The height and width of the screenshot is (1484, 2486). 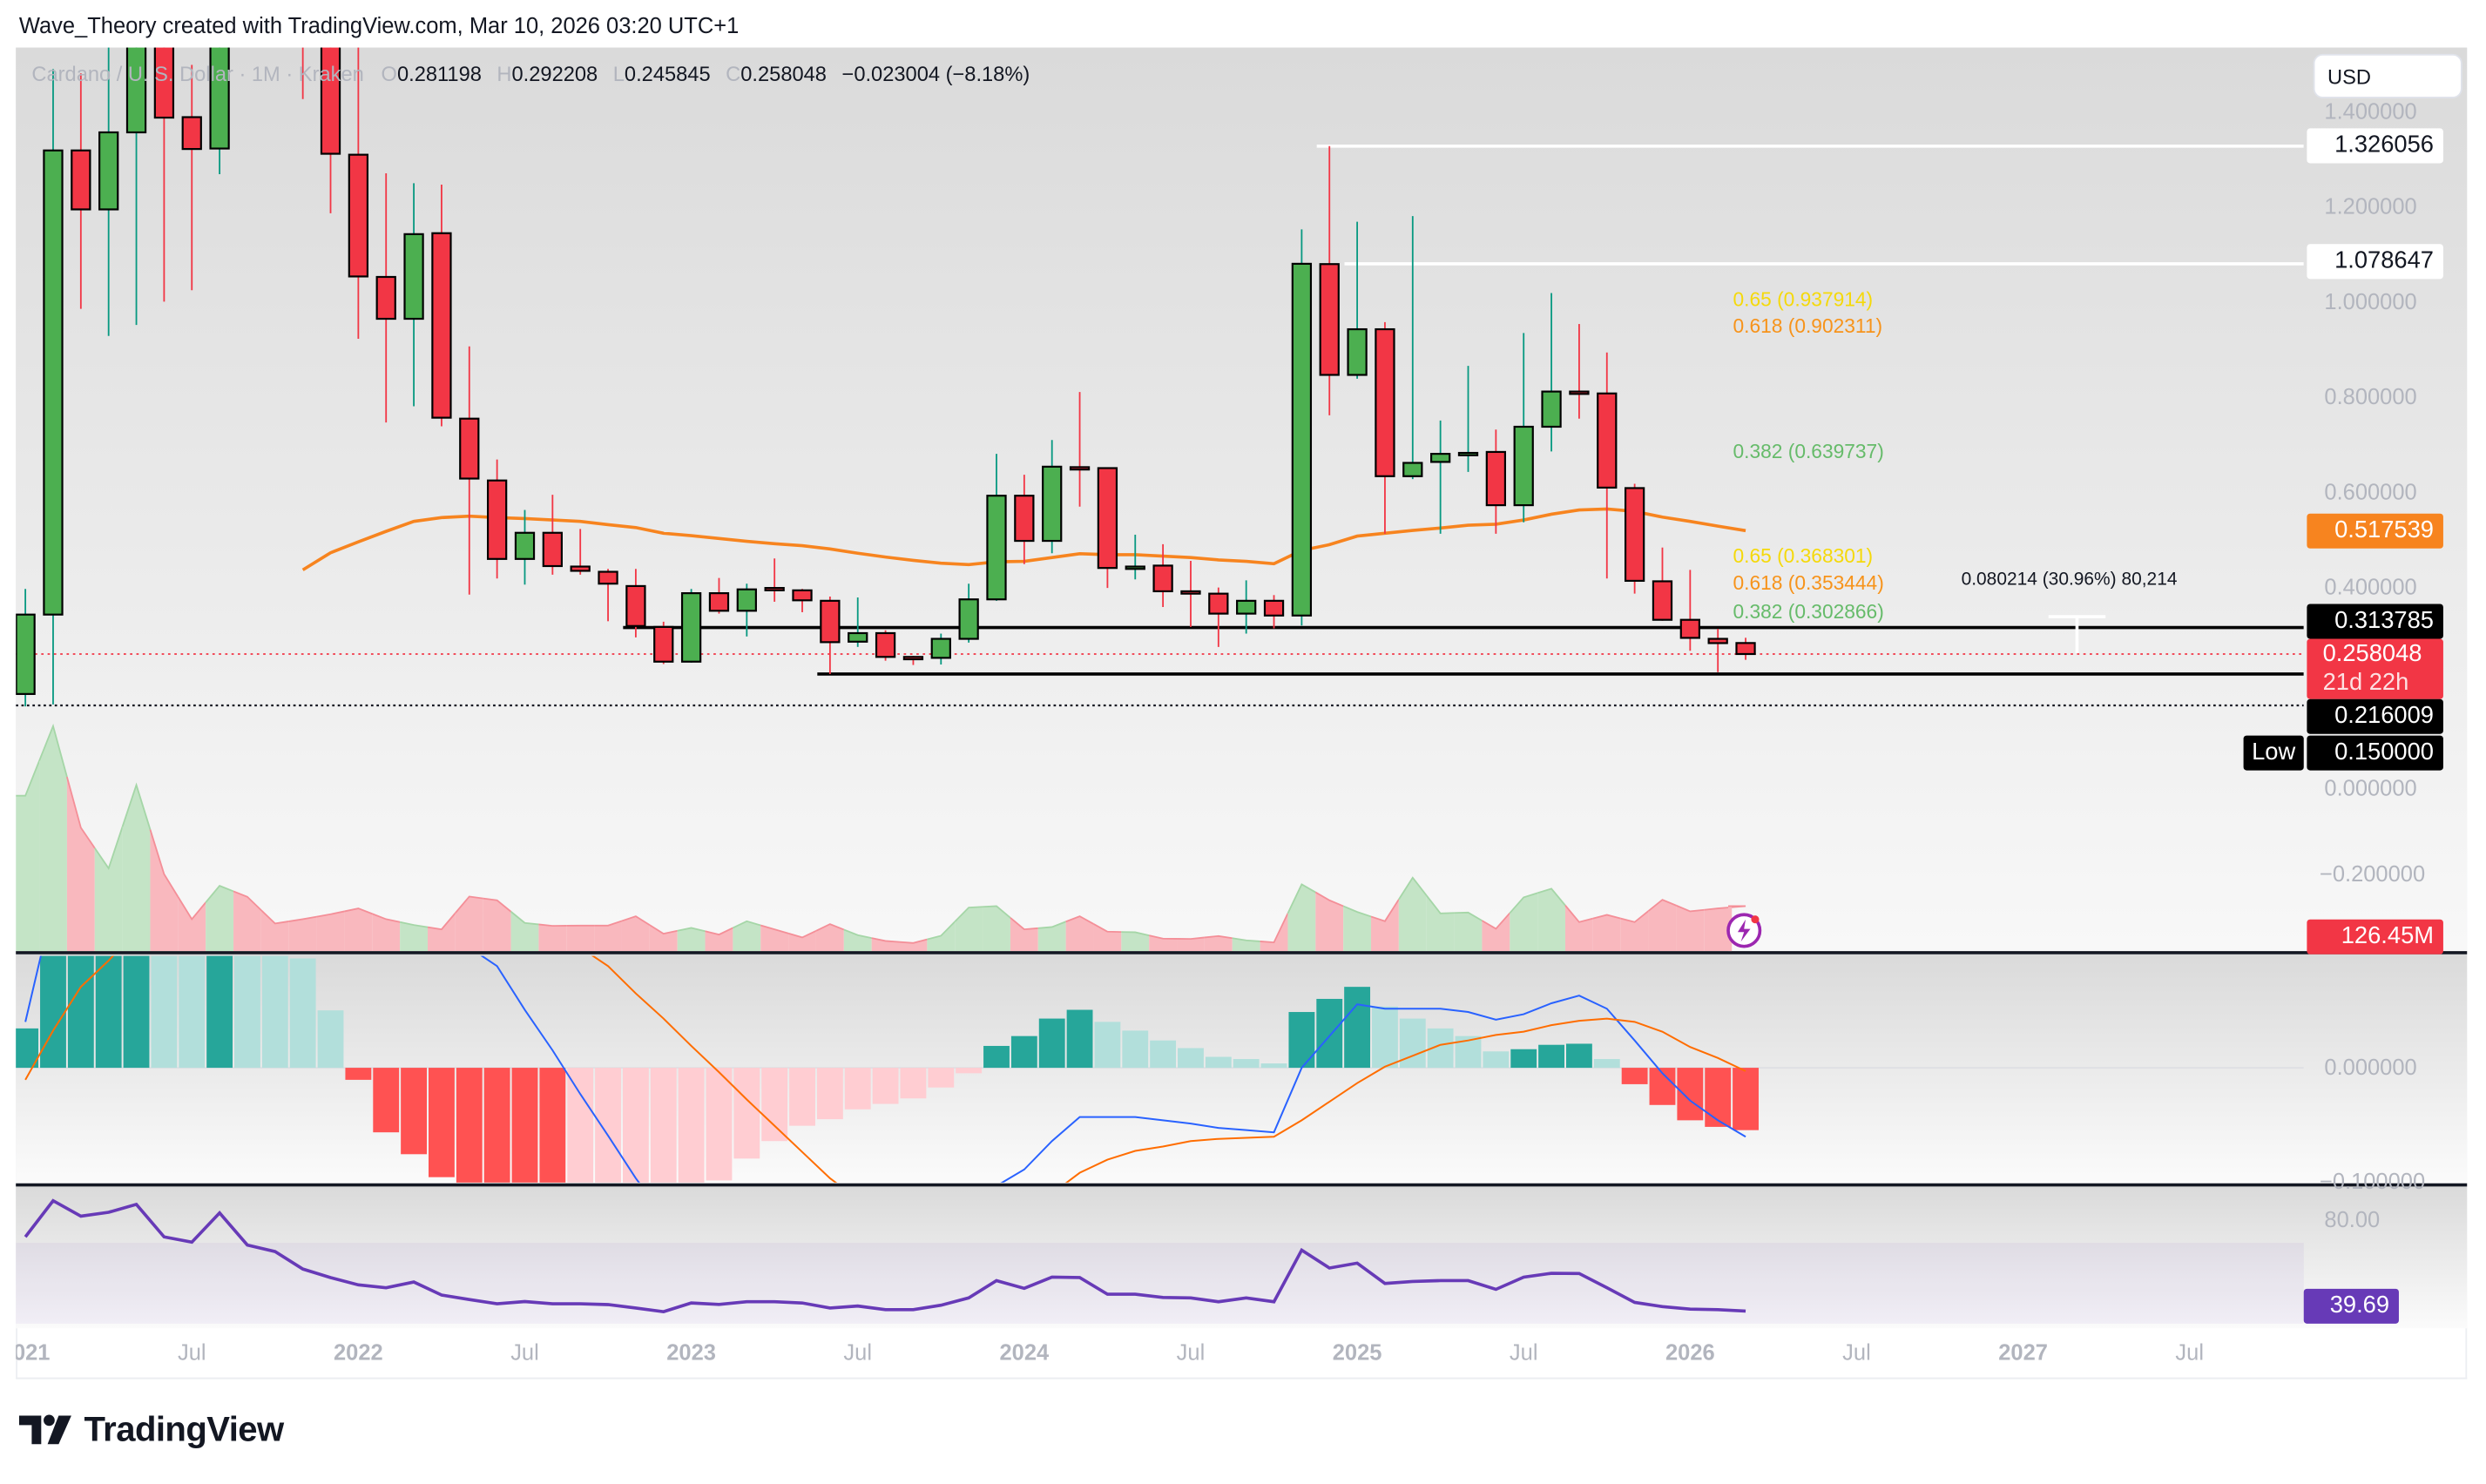 I want to click on flash-icon, so click(x=1744, y=931).